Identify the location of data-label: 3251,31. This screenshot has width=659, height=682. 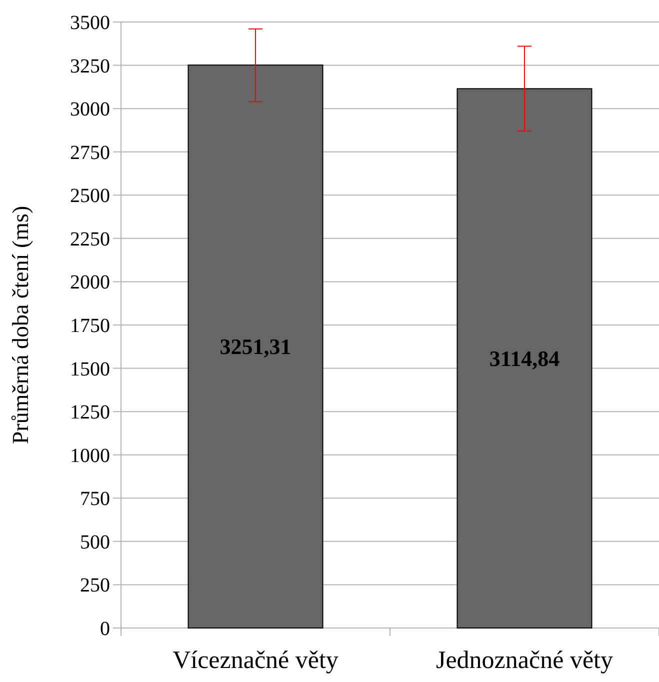
(256, 347).